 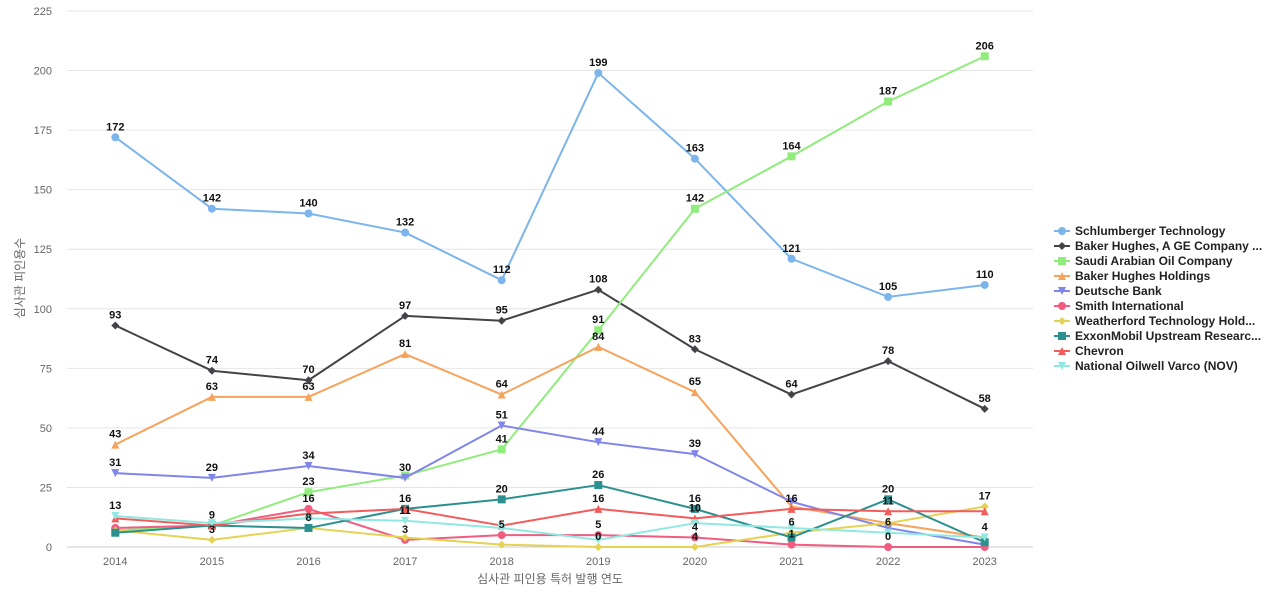 What do you see at coordinates (985, 497) in the screenshot?
I see `data-label: 17` at bounding box center [985, 497].